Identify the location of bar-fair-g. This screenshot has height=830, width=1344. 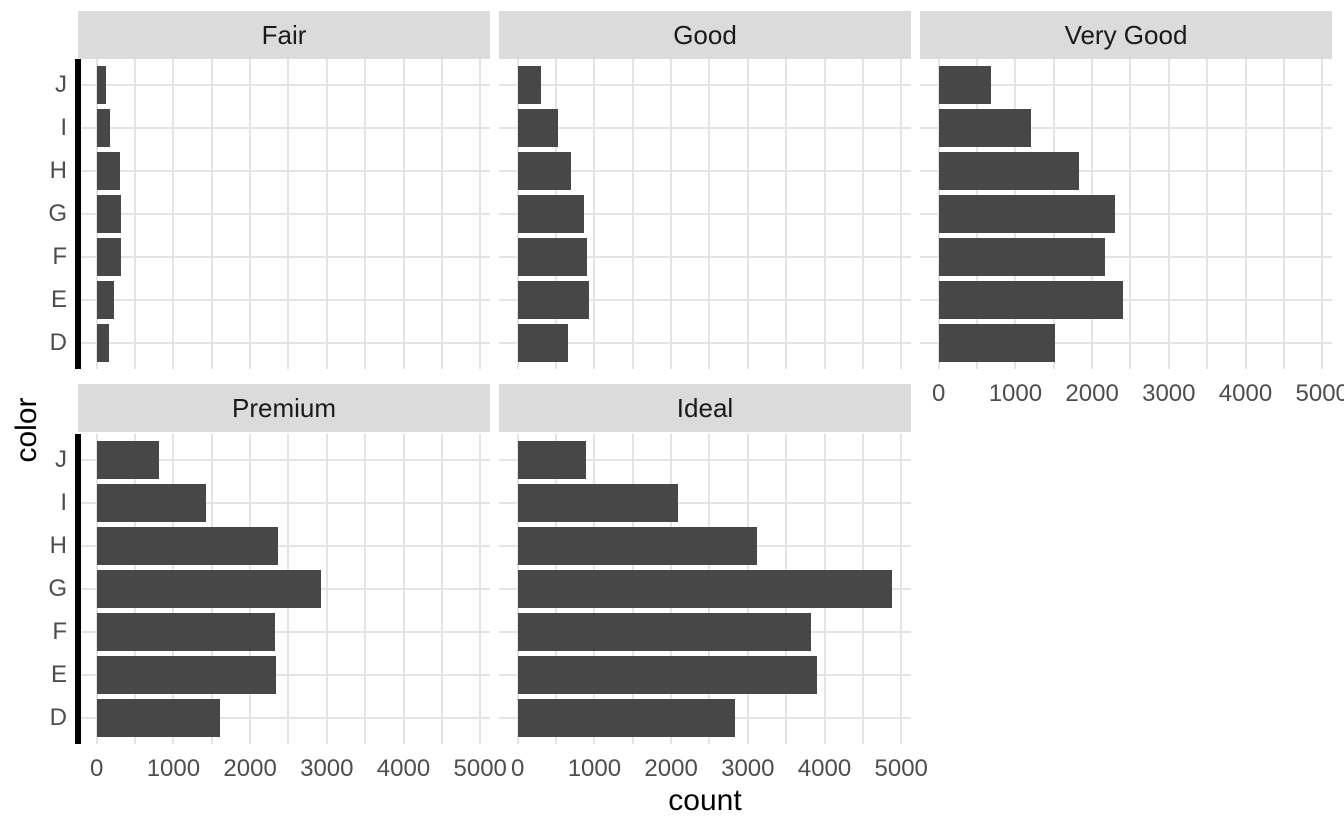
(108, 214).